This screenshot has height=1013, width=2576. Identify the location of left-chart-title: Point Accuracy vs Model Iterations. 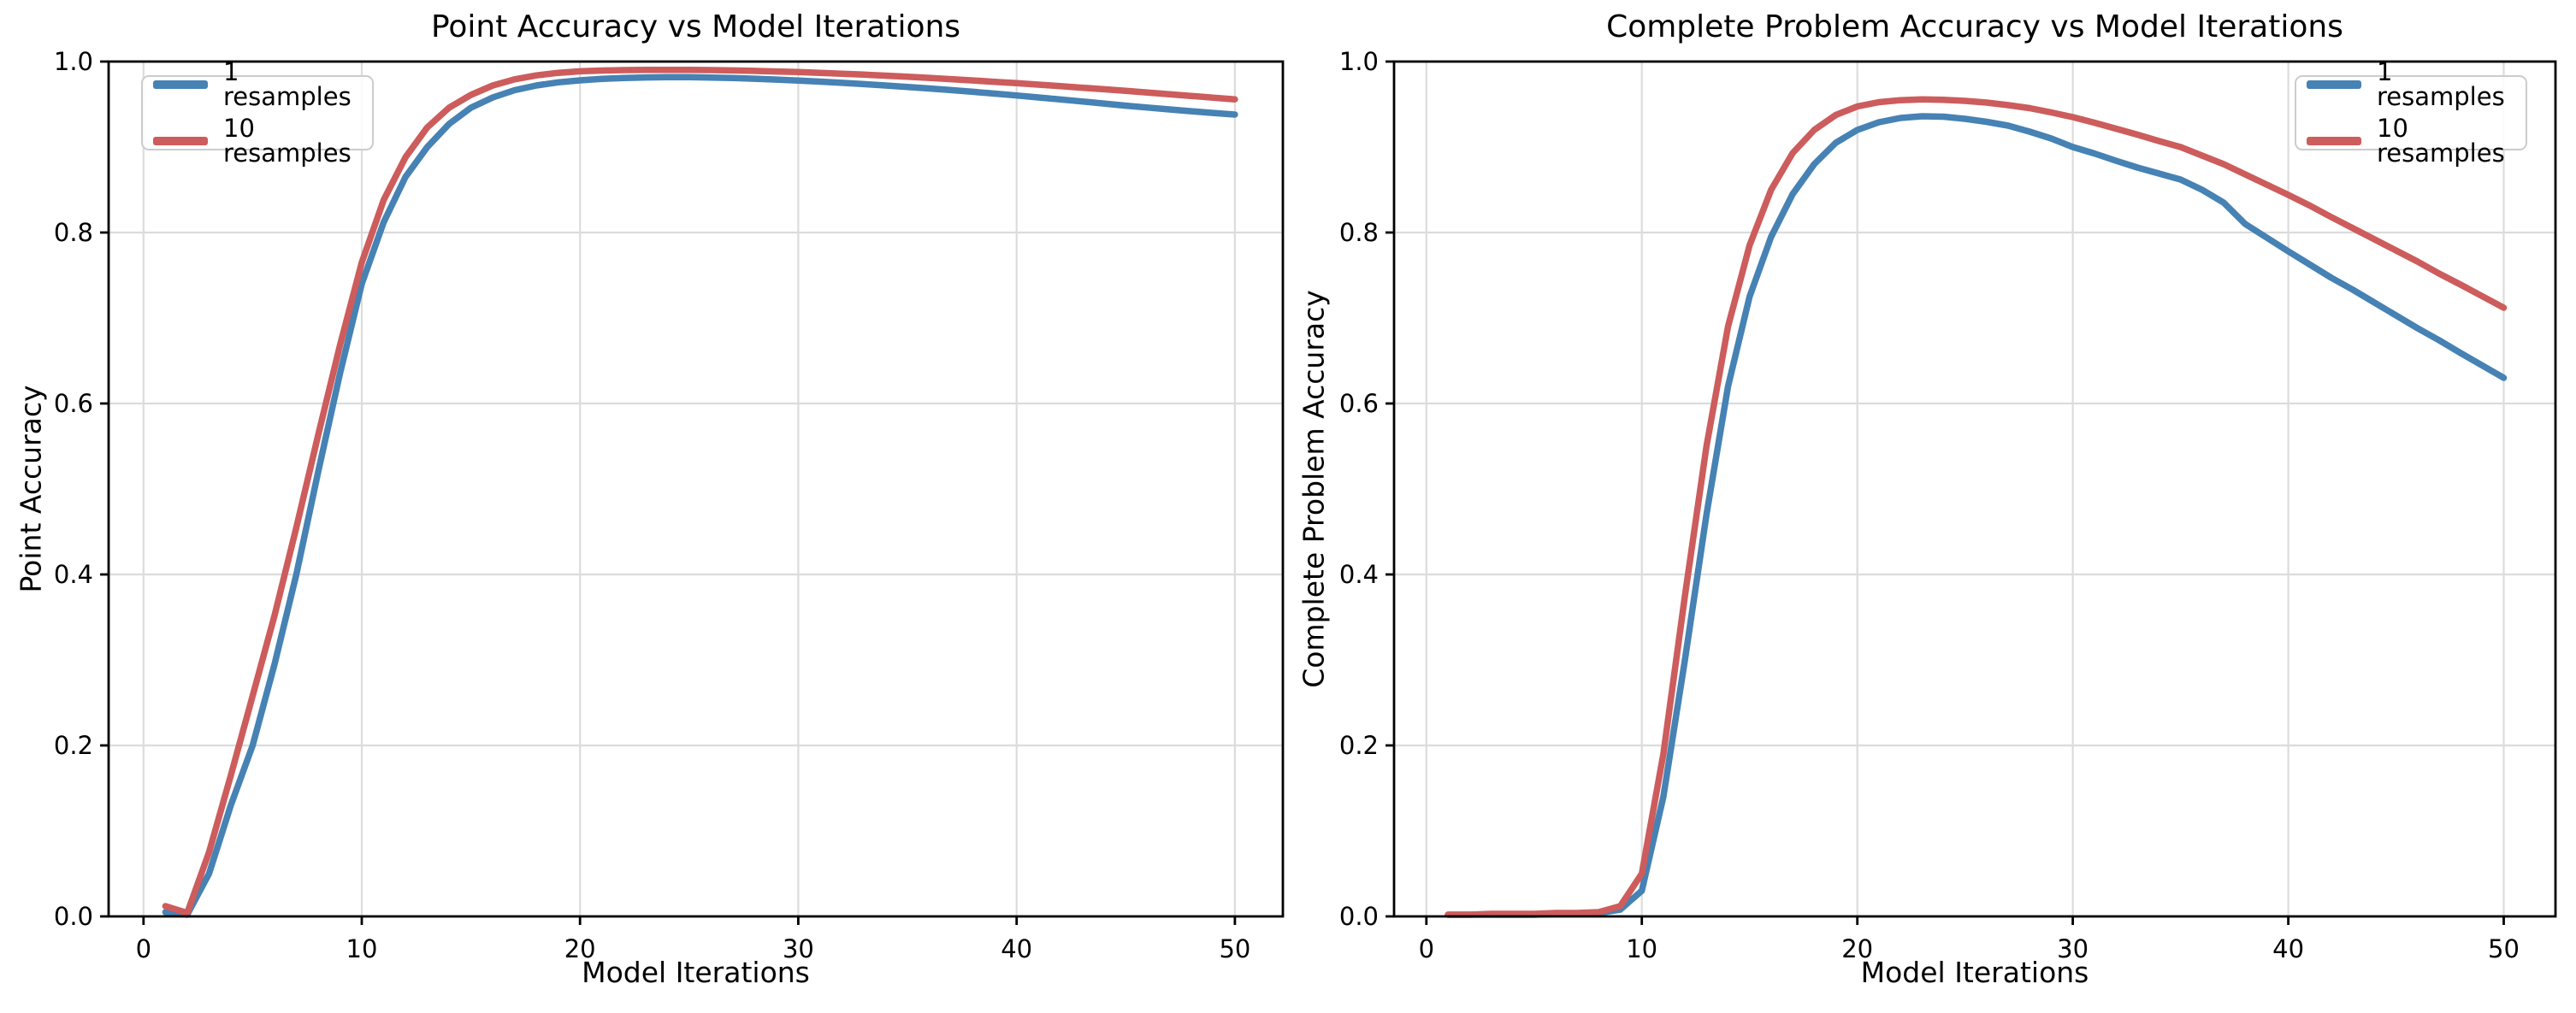
(695, 26).